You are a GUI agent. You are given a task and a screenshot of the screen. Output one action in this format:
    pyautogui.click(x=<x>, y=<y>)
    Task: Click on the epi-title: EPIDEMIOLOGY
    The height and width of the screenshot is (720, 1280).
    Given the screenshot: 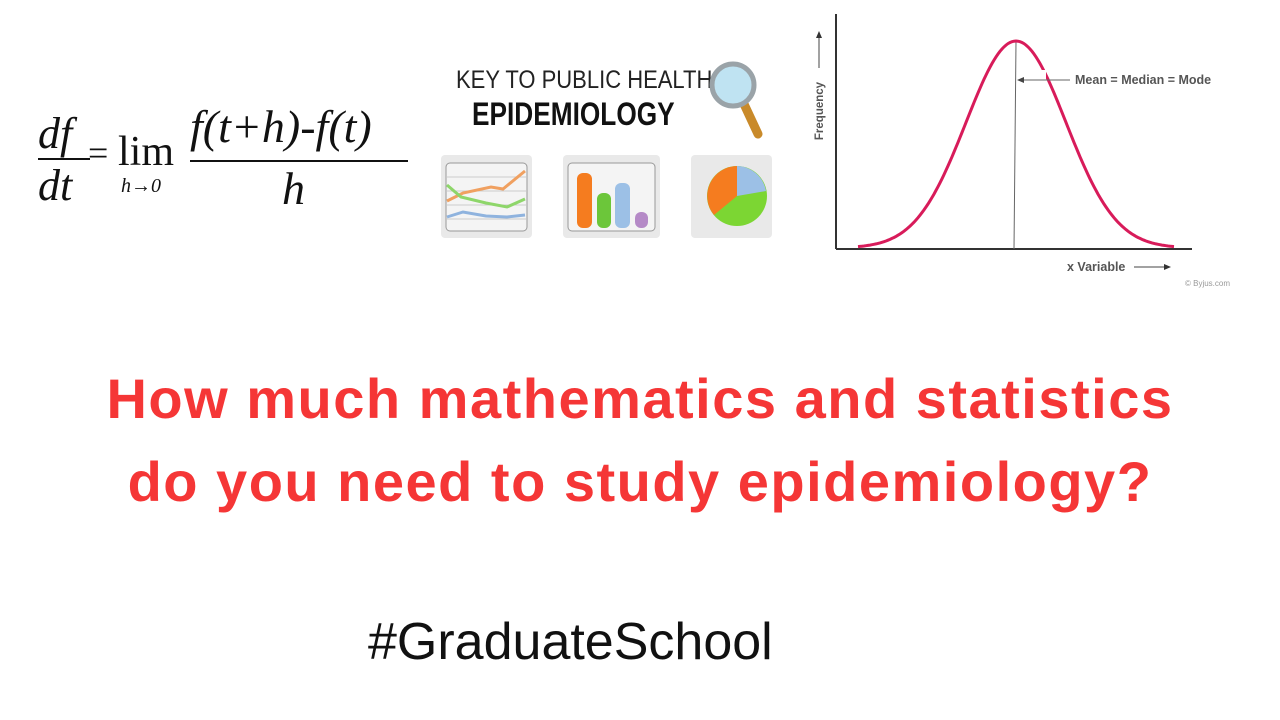 What is the action you would take?
    pyautogui.click(x=573, y=114)
    